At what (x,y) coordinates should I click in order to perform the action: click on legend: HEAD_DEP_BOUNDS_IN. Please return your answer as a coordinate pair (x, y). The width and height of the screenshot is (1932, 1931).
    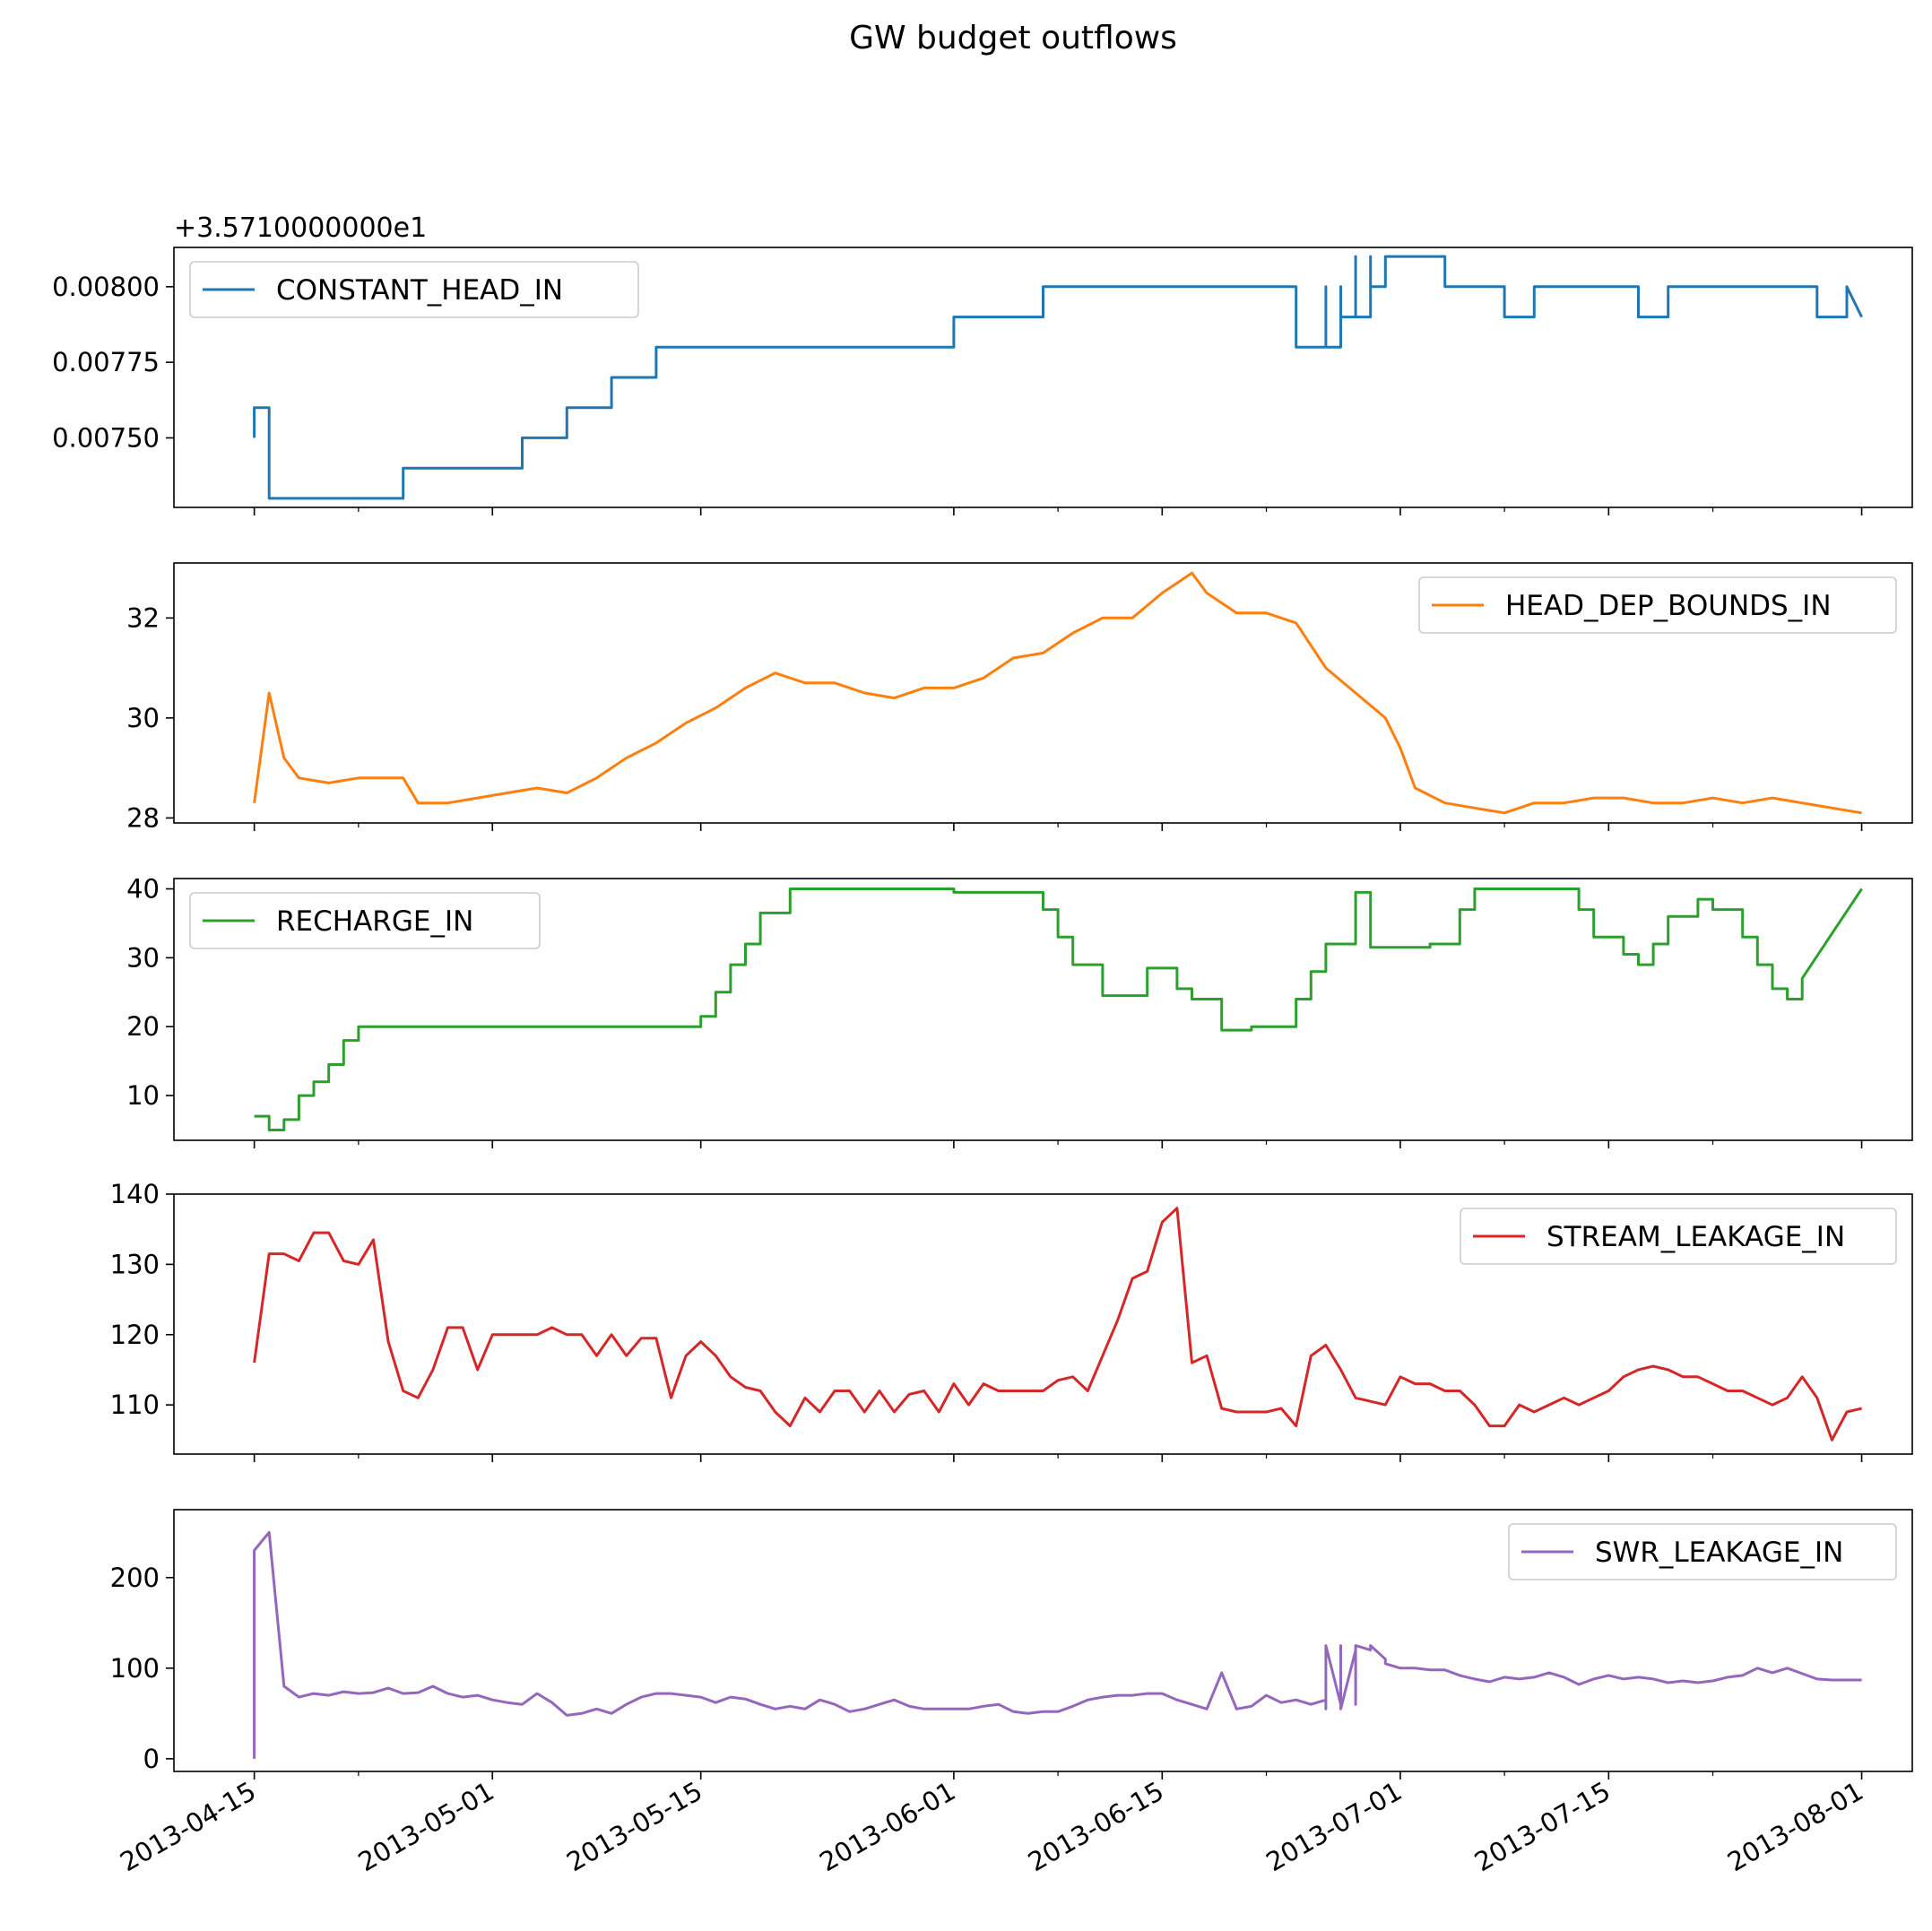
    Looking at the image, I should click on (1657, 605).